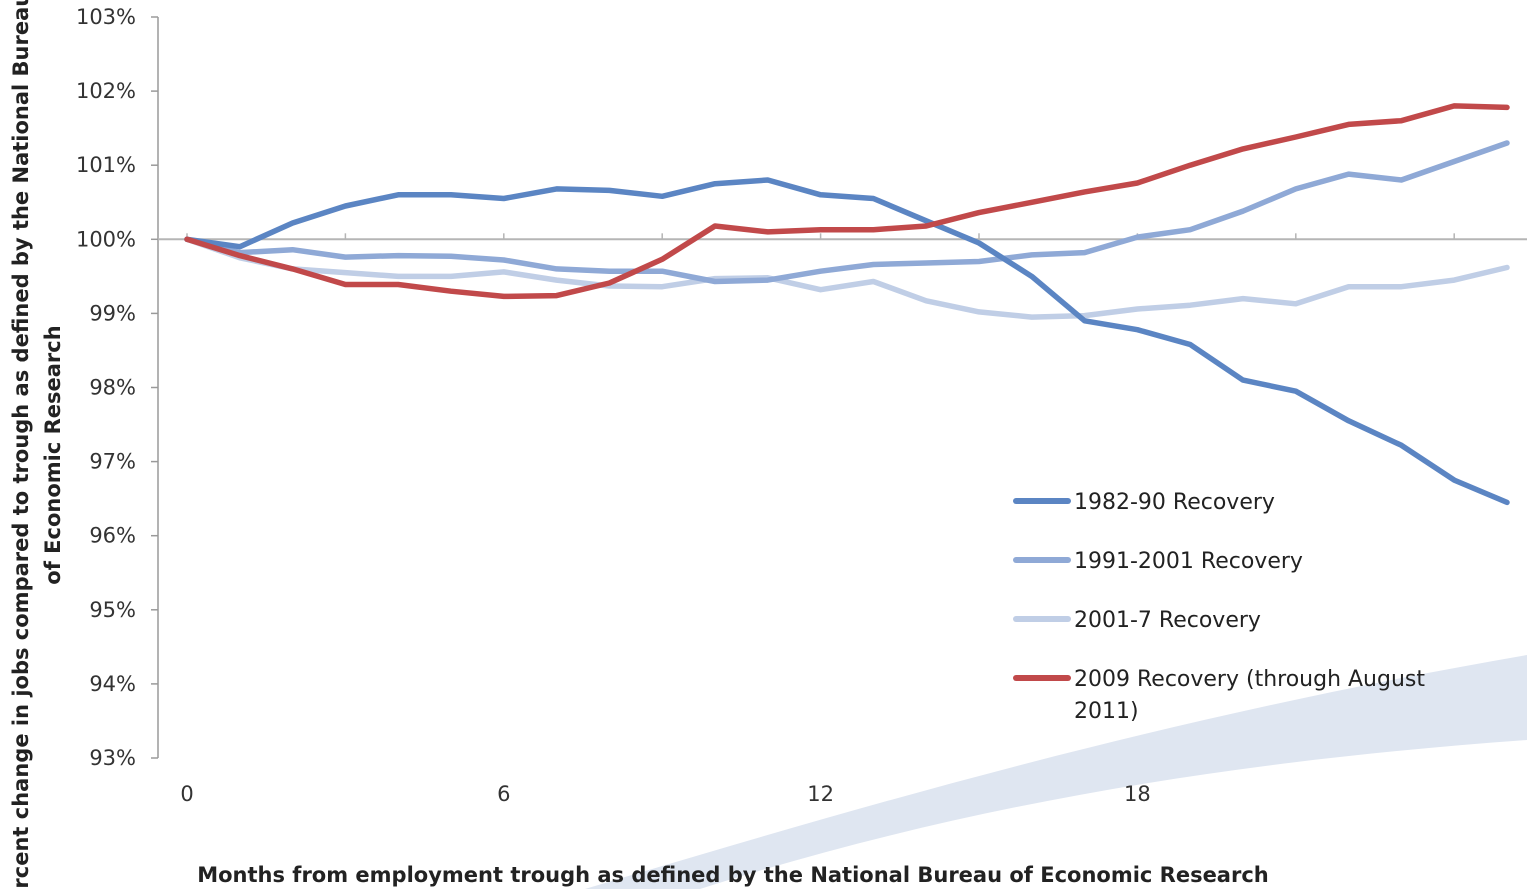 The height and width of the screenshot is (889, 1527). I want to click on y-axis-title-line-2: of Economic Research, so click(53, 454).